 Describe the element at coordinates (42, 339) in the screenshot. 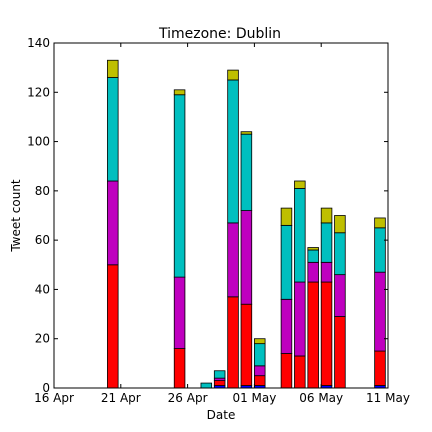

I see `y-tick-label: 20` at that location.